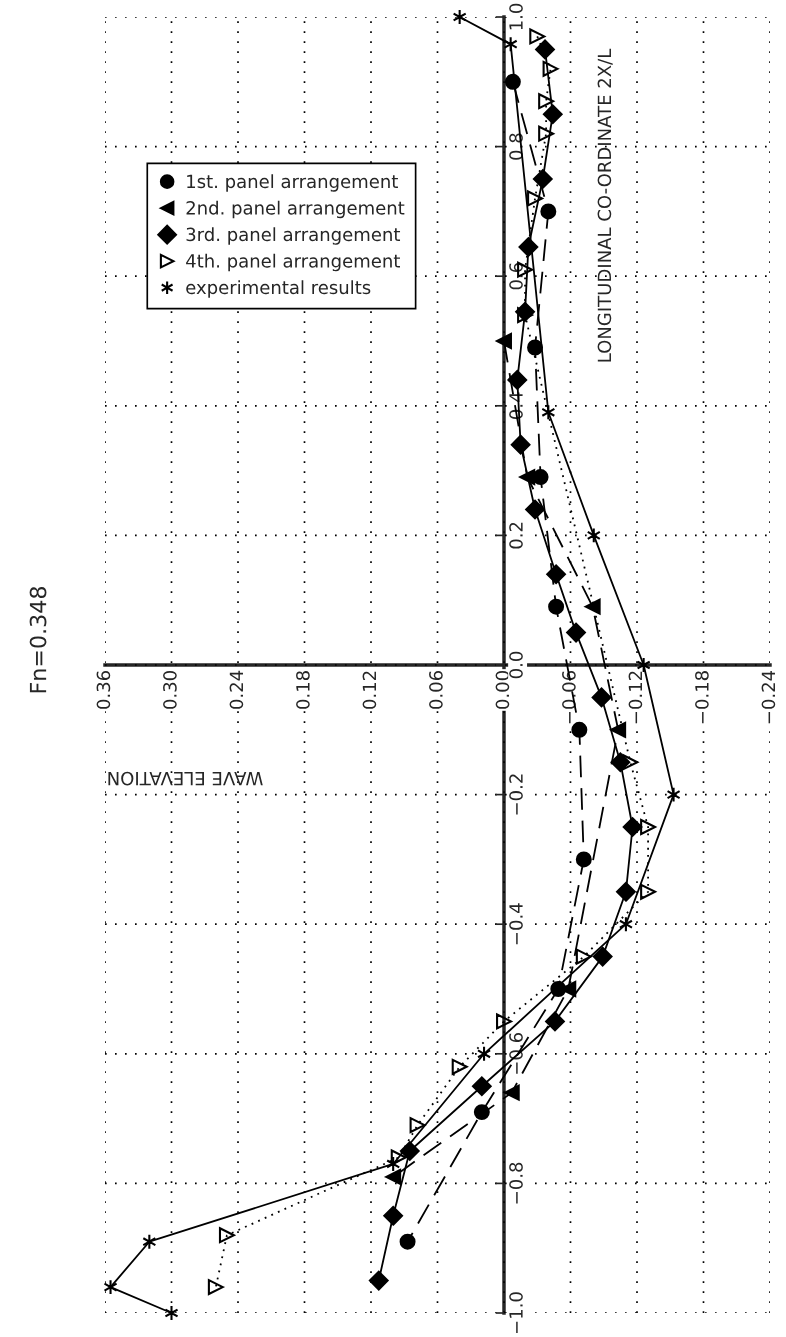 The height and width of the screenshot is (1337, 786). What do you see at coordinates (38, 639) in the screenshot?
I see `text: Fn=0.348` at bounding box center [38, 639].